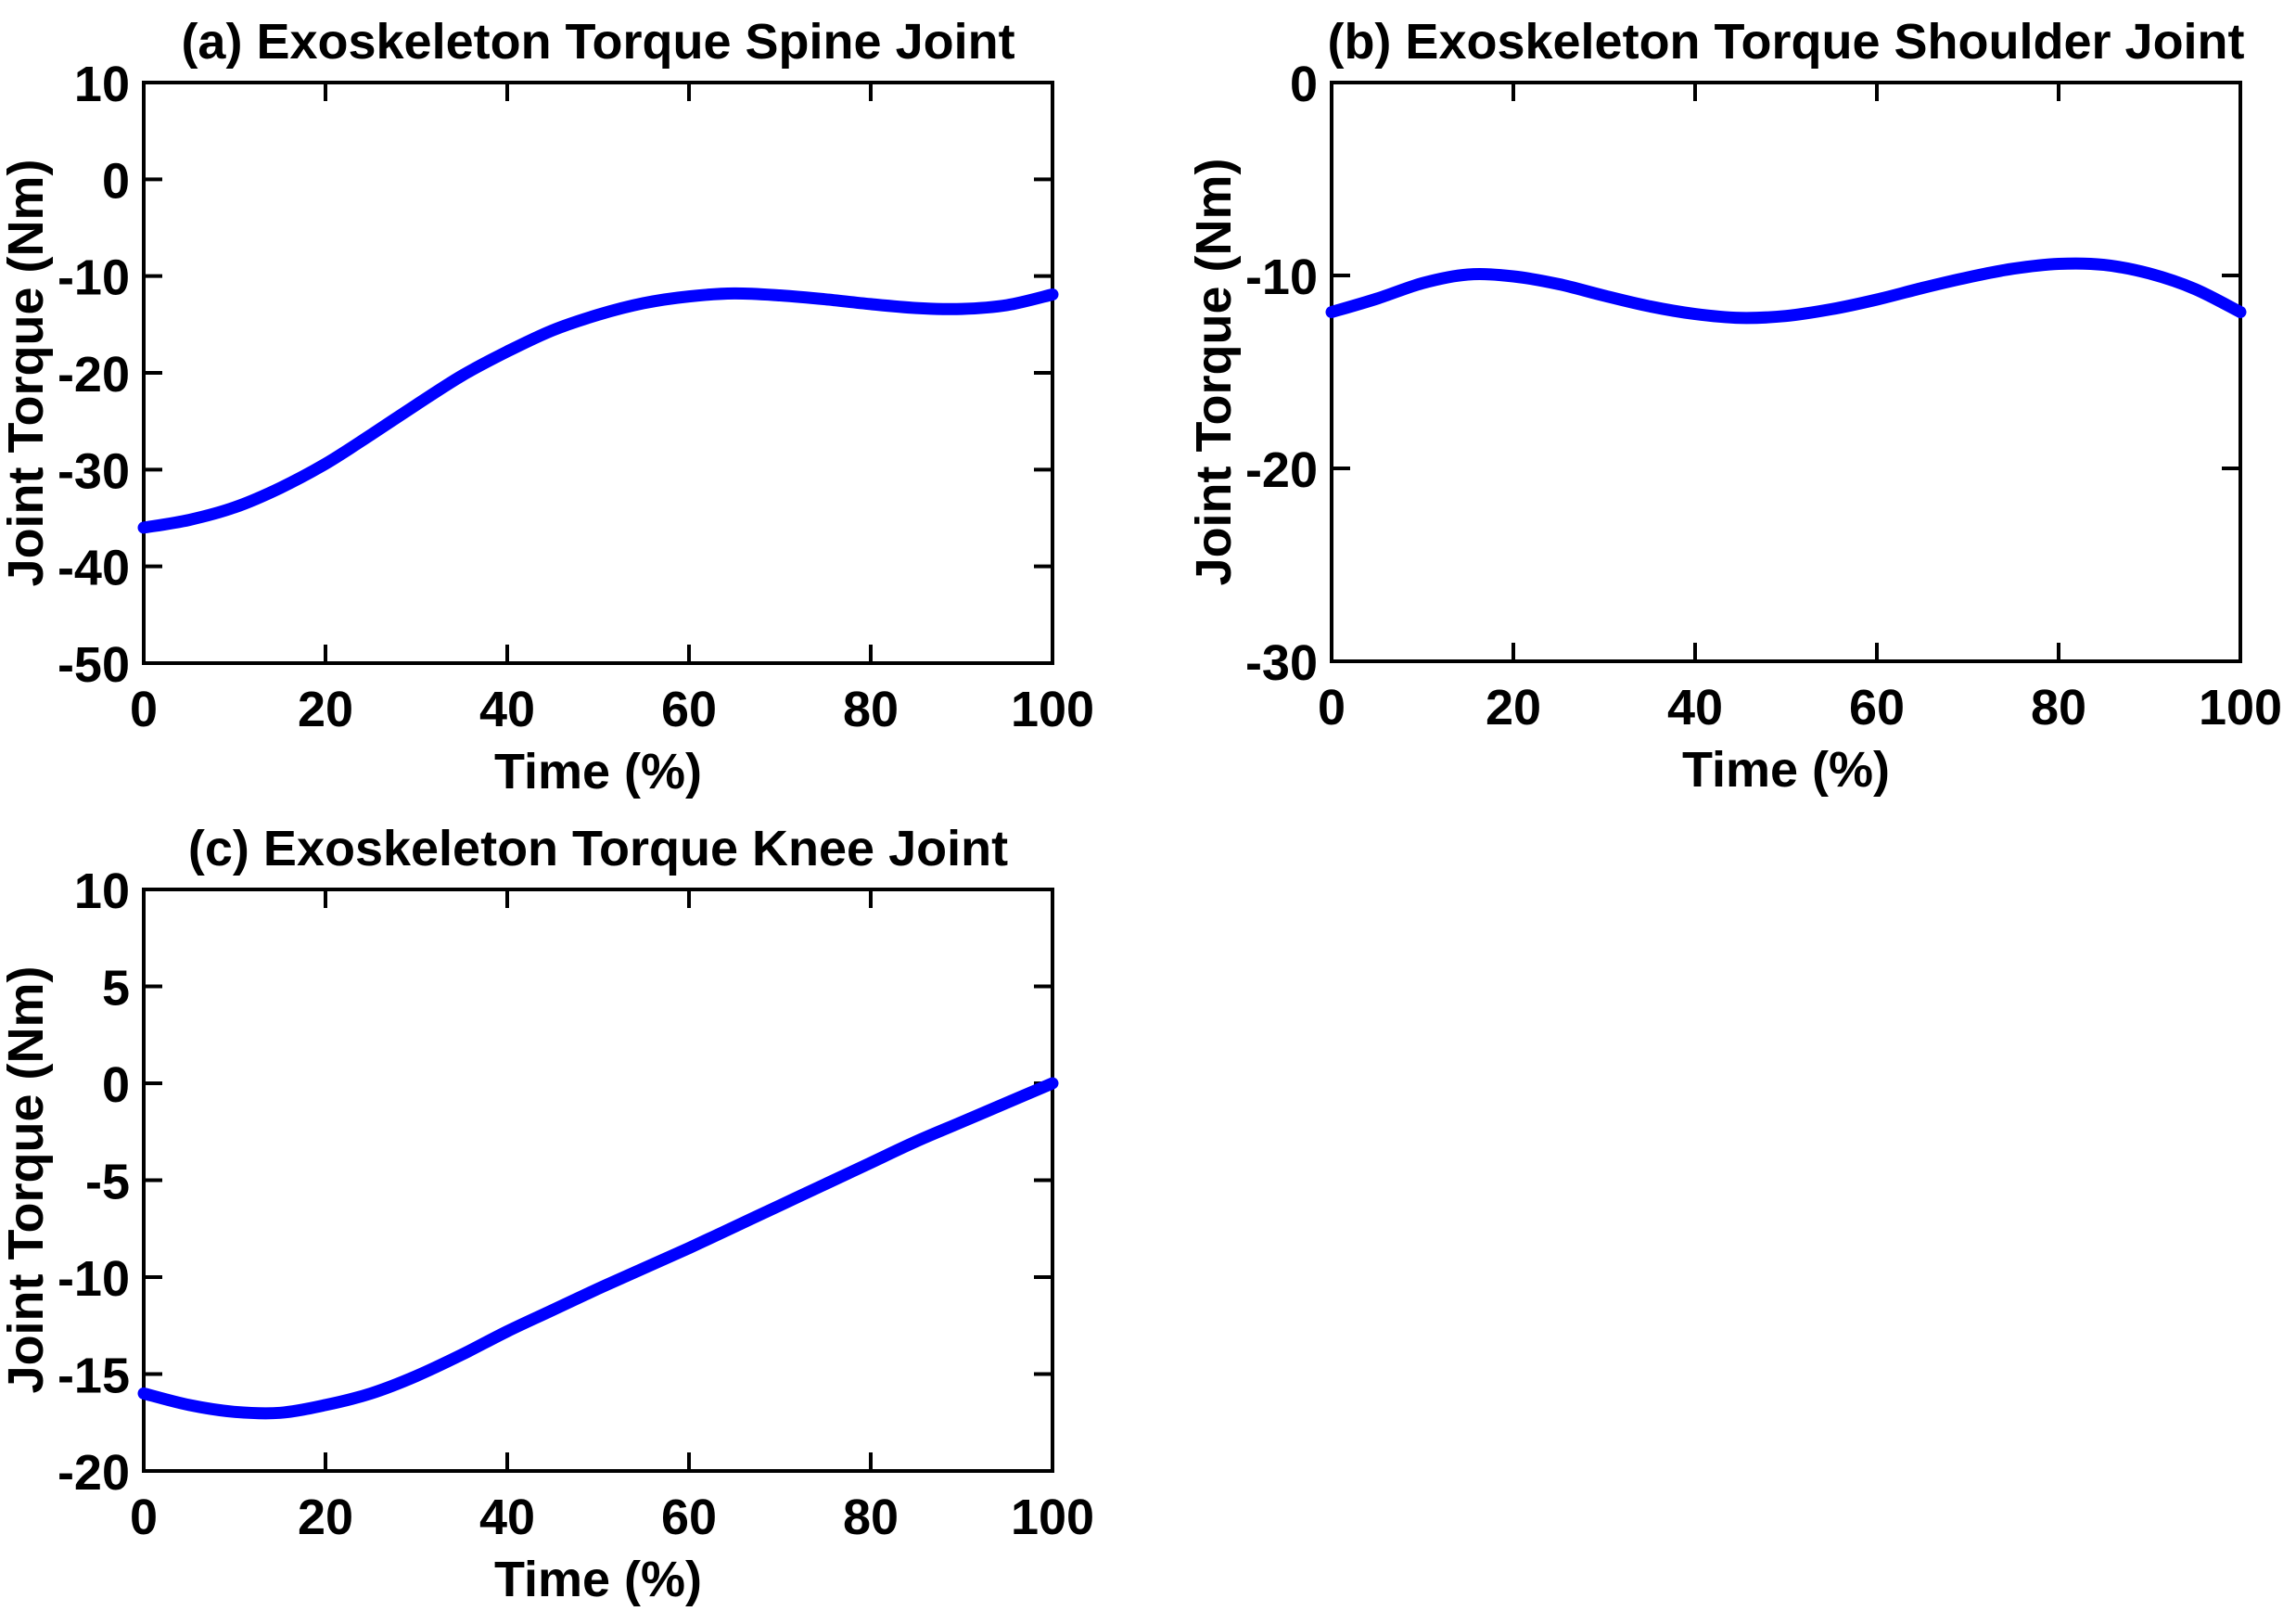  What do you see at coordinates (116, 989) in the screenshot?
I see `y-tick-label: 5` at bounding box center [116, 989].